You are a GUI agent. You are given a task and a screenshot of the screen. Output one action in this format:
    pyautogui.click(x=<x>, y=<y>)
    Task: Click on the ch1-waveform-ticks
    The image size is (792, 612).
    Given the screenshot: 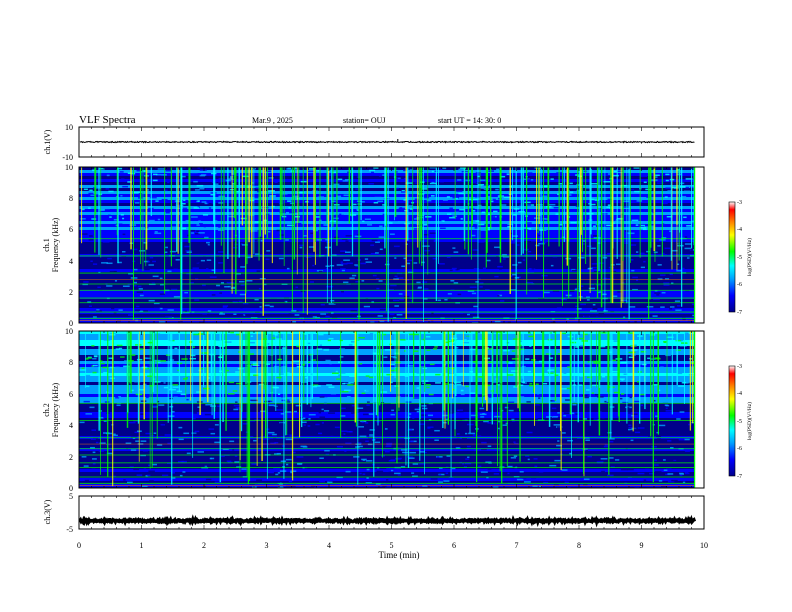 What is the action you would take?
    pyautogui.click(x=391, y=142)
    